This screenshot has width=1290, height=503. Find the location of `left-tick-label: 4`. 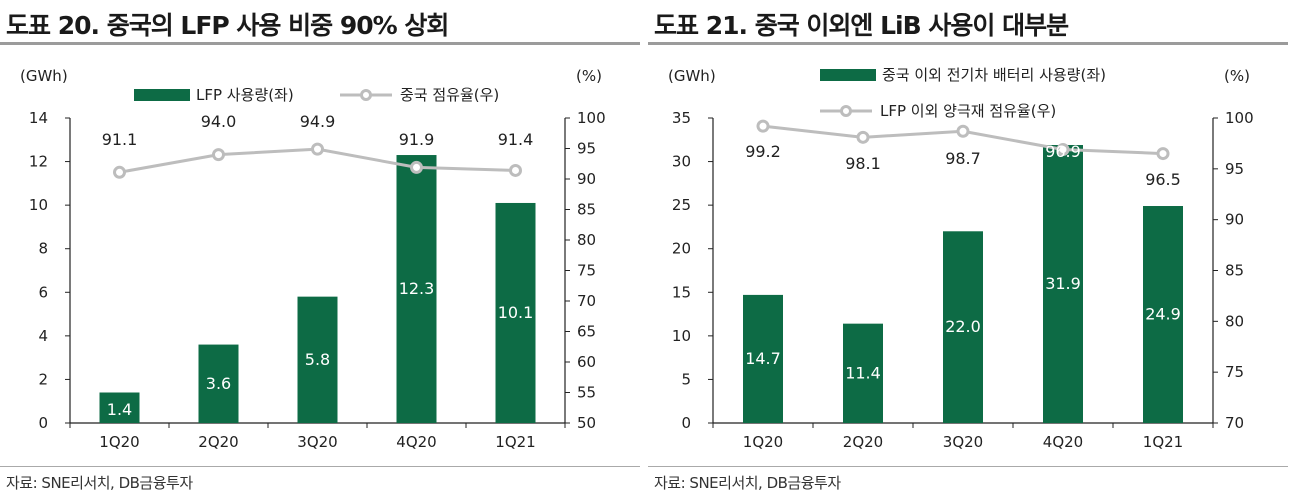

left-tick-label: 4 is located at coordinates (43, 336).